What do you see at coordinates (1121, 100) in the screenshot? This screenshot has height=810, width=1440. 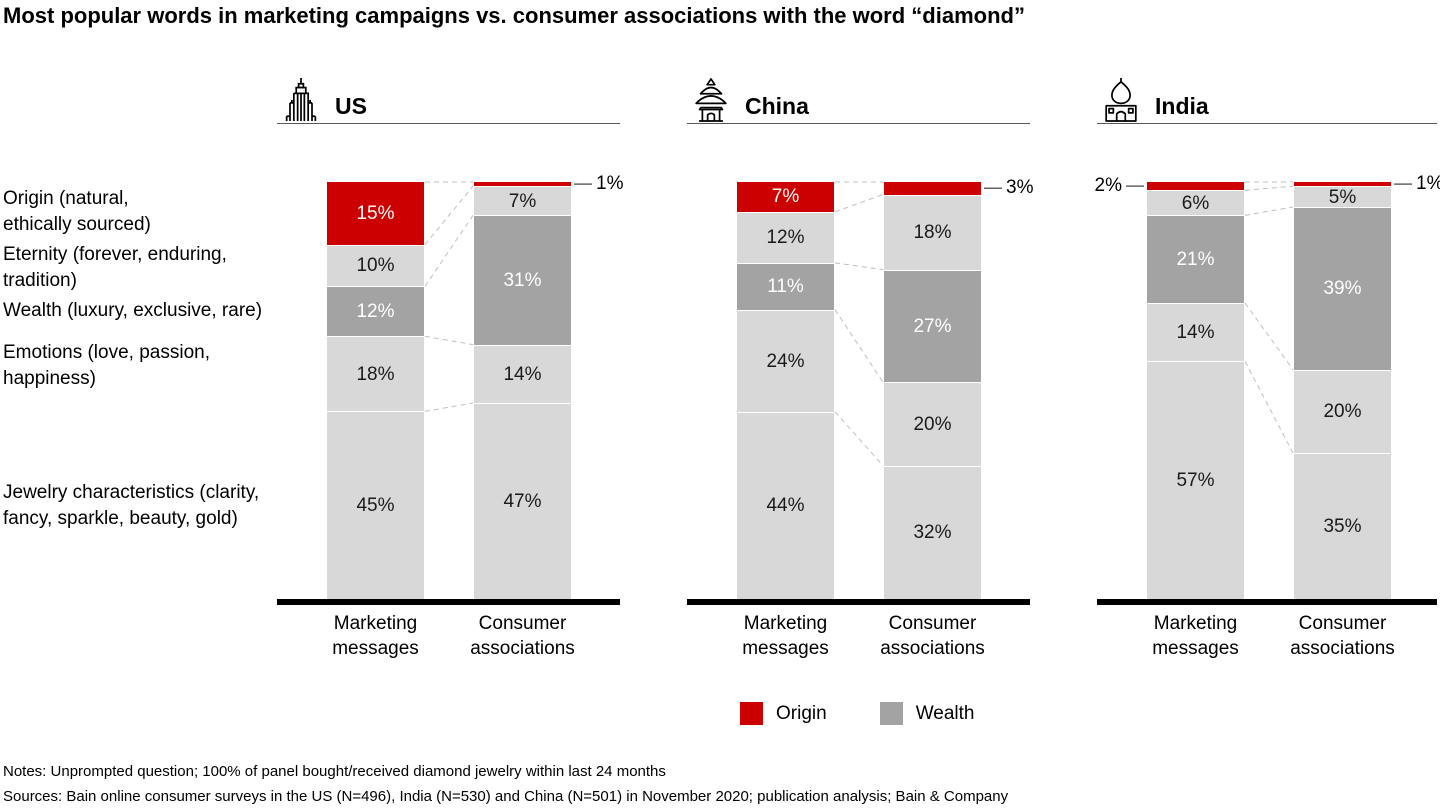 I see `taj-mahal-icon` at bounding box center [1121, 100].